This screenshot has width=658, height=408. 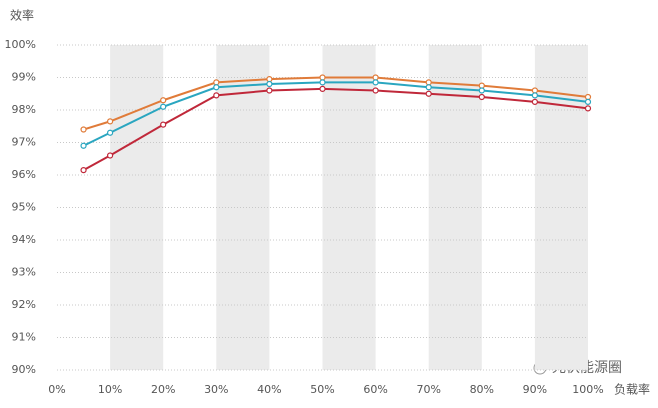 What do you see at coordinates (322, 389) in the screenshot?
I see `x-tick-label: 50%` at bounding box center [322, 389].